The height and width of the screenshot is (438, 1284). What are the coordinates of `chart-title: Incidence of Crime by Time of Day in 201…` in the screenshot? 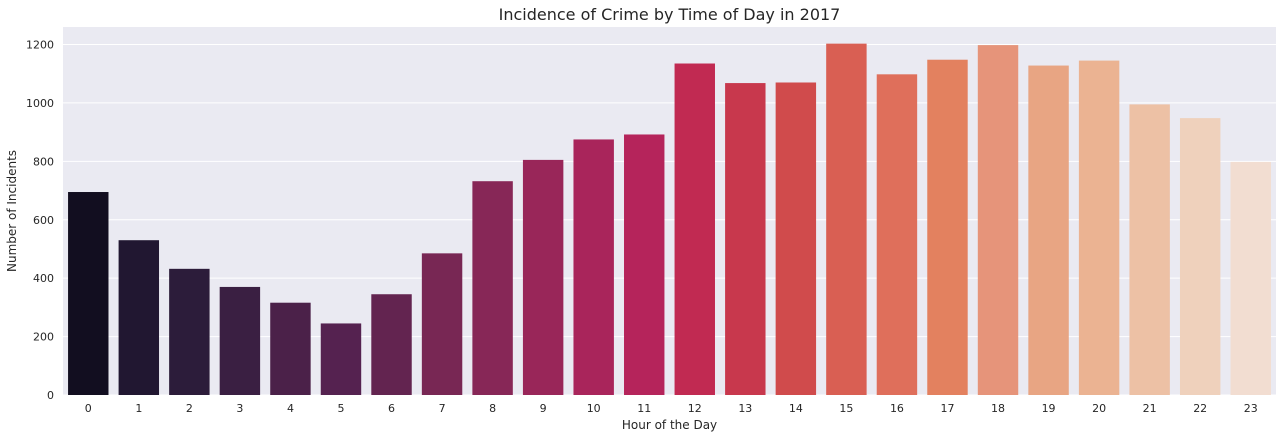 It's located at (670, 14).